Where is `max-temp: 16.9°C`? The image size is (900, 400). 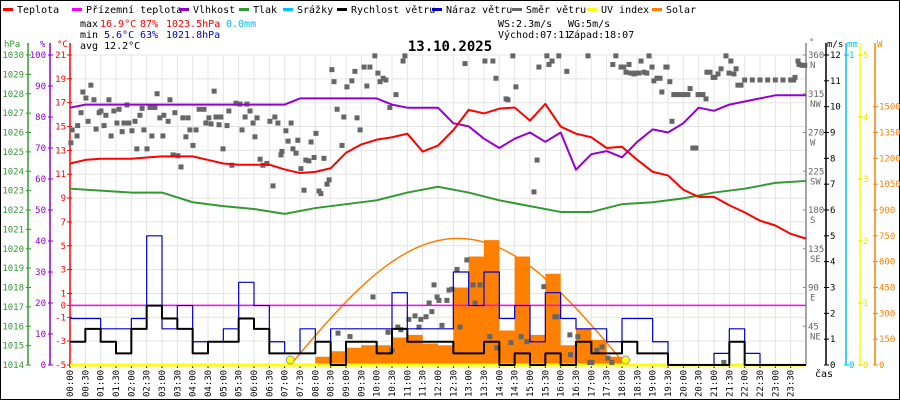 max-temp: 16.9°C is located at coordinates (118, 24).